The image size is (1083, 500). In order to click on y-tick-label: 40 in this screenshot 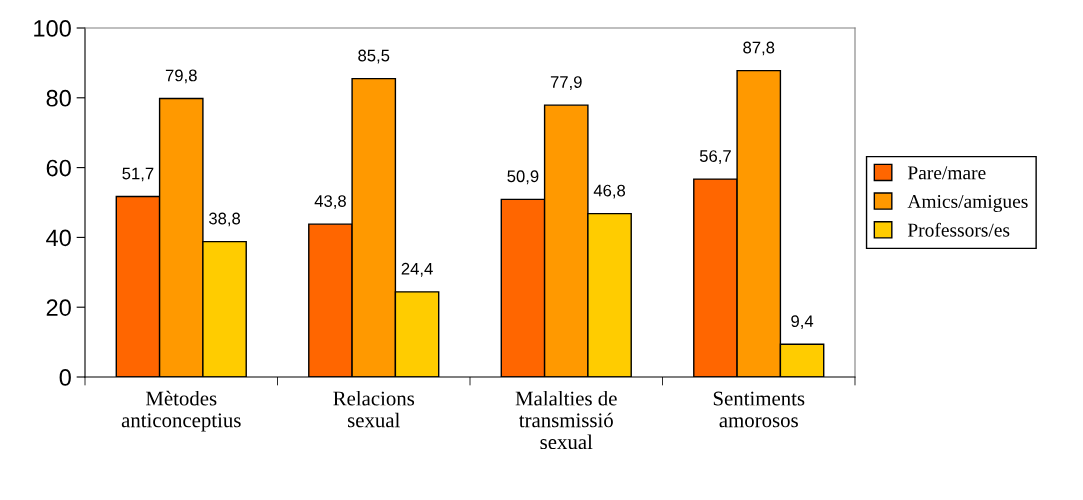, I will do `click(58, 238)`.